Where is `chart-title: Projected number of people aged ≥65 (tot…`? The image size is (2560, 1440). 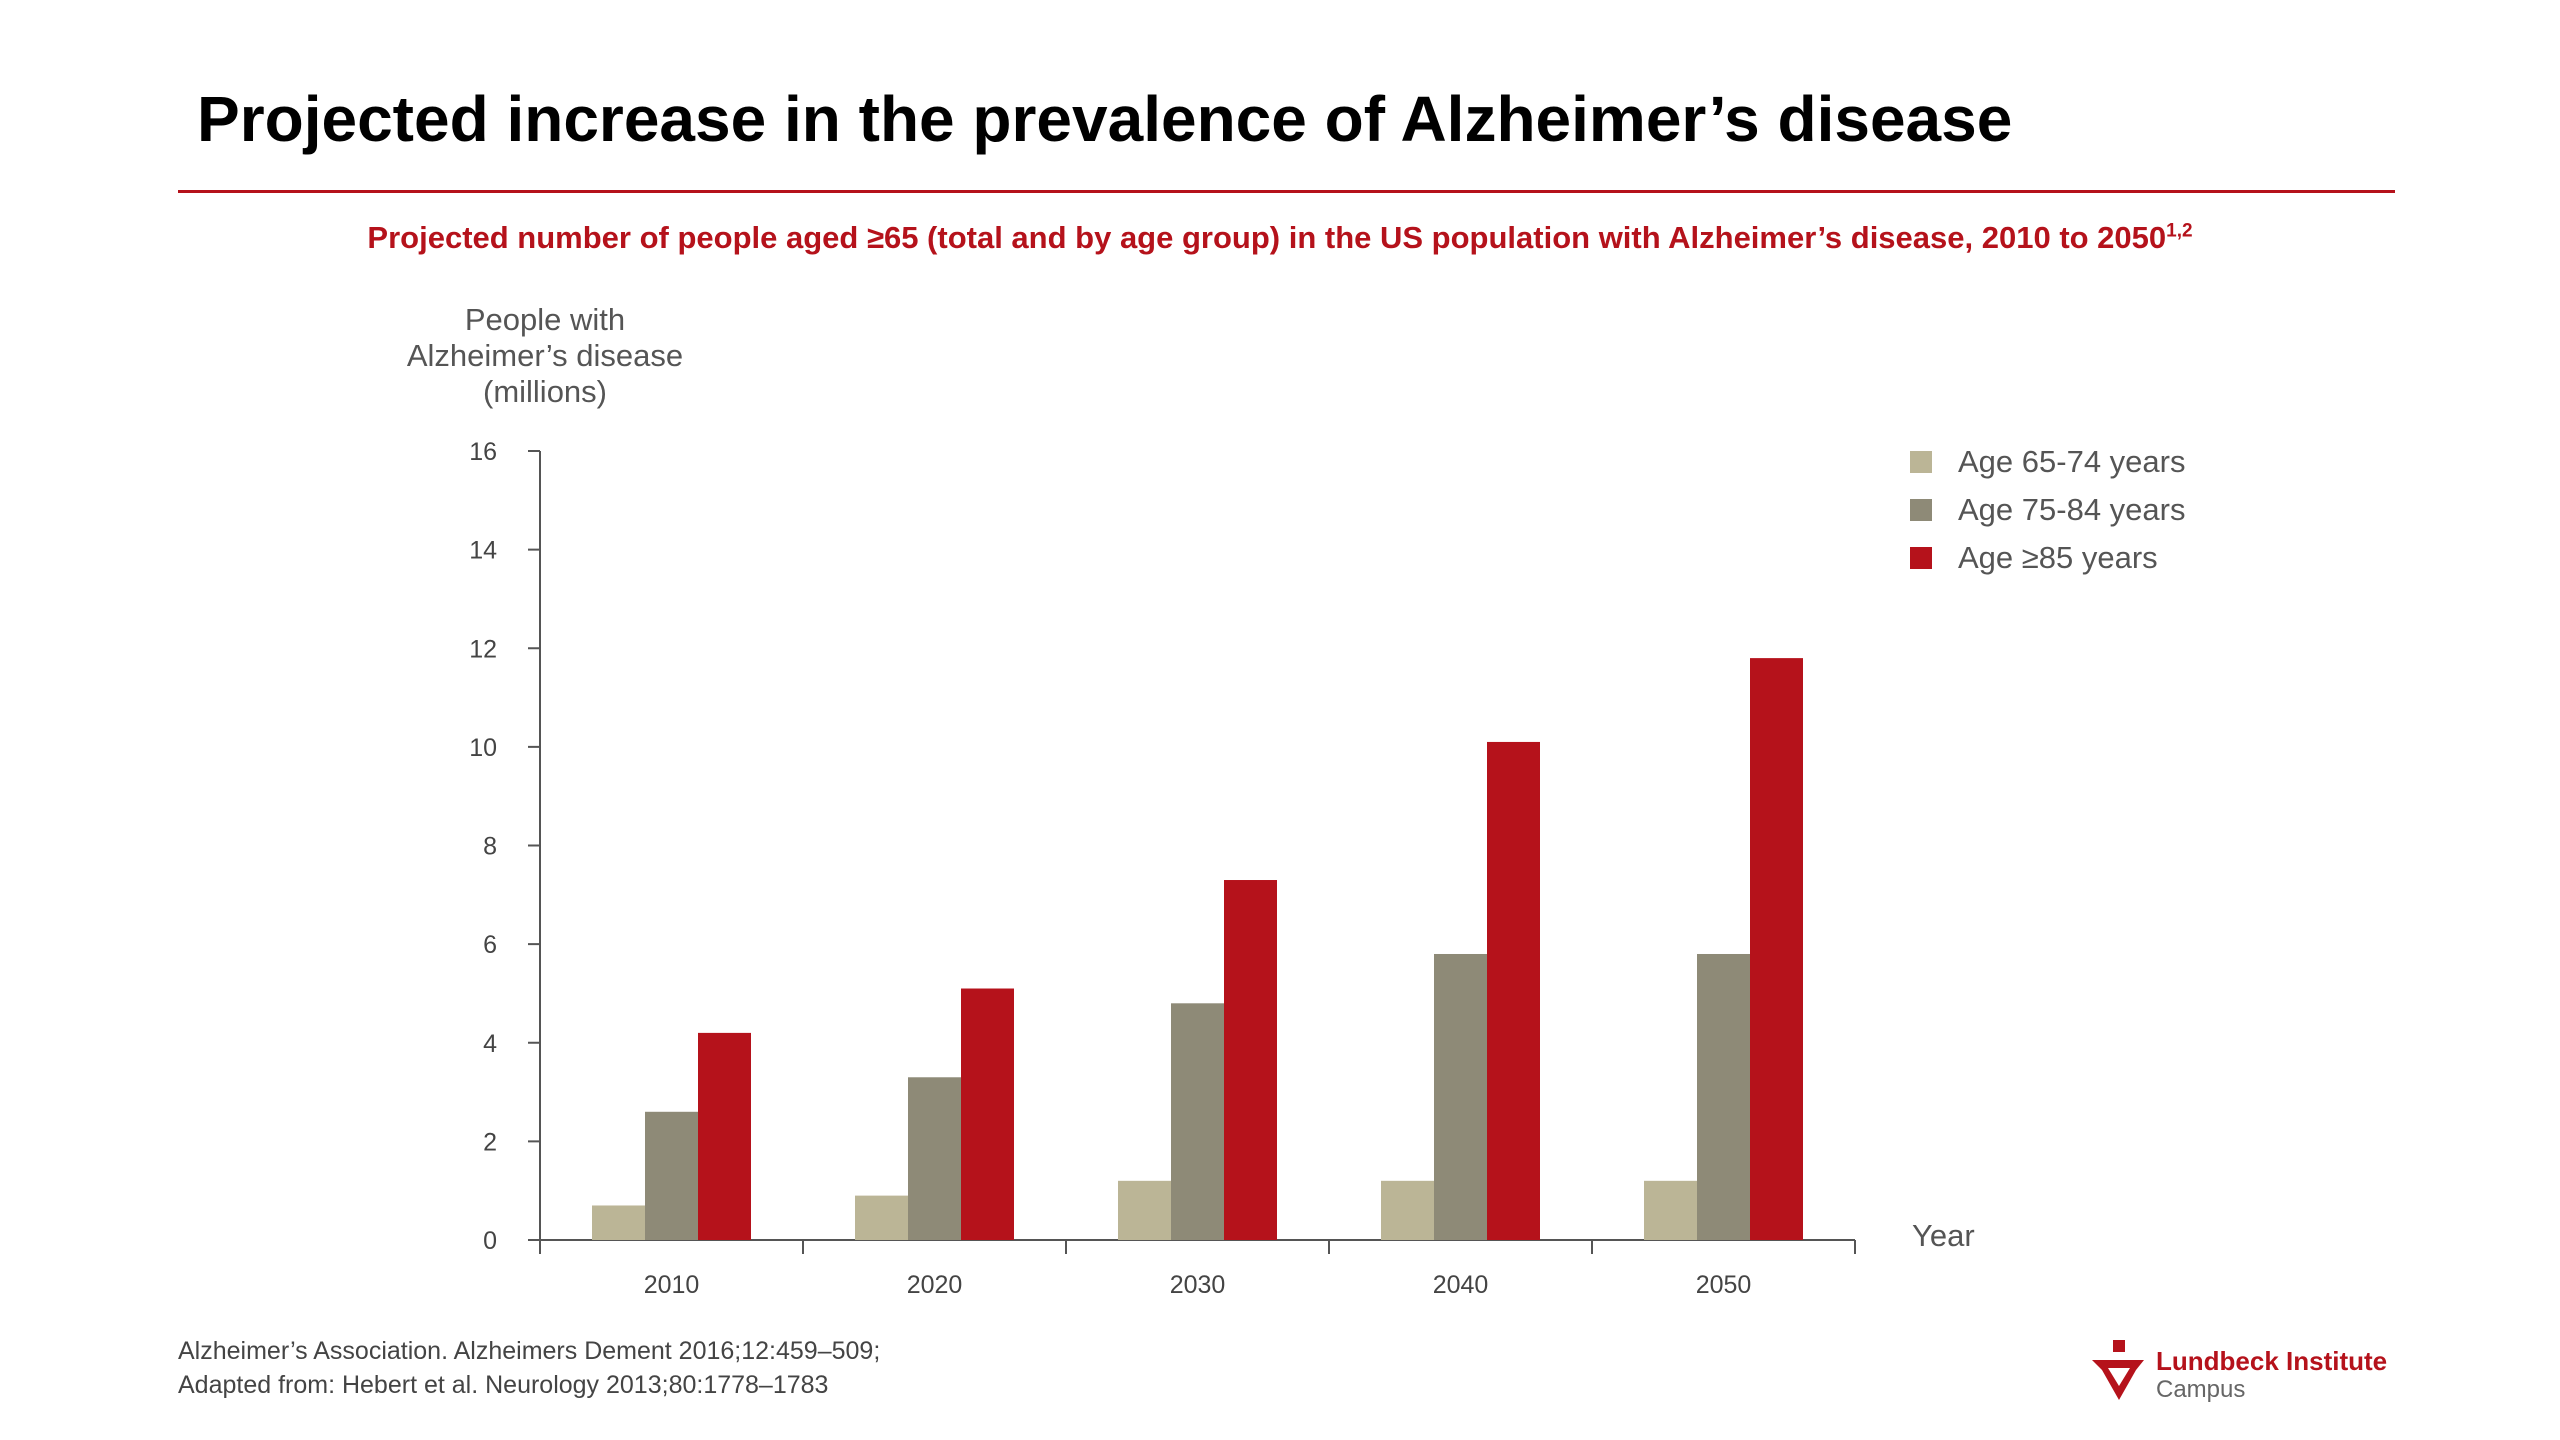
chart-title: Projected number of people aged ≥65 (tot… is located at coordinates (1280, 238).